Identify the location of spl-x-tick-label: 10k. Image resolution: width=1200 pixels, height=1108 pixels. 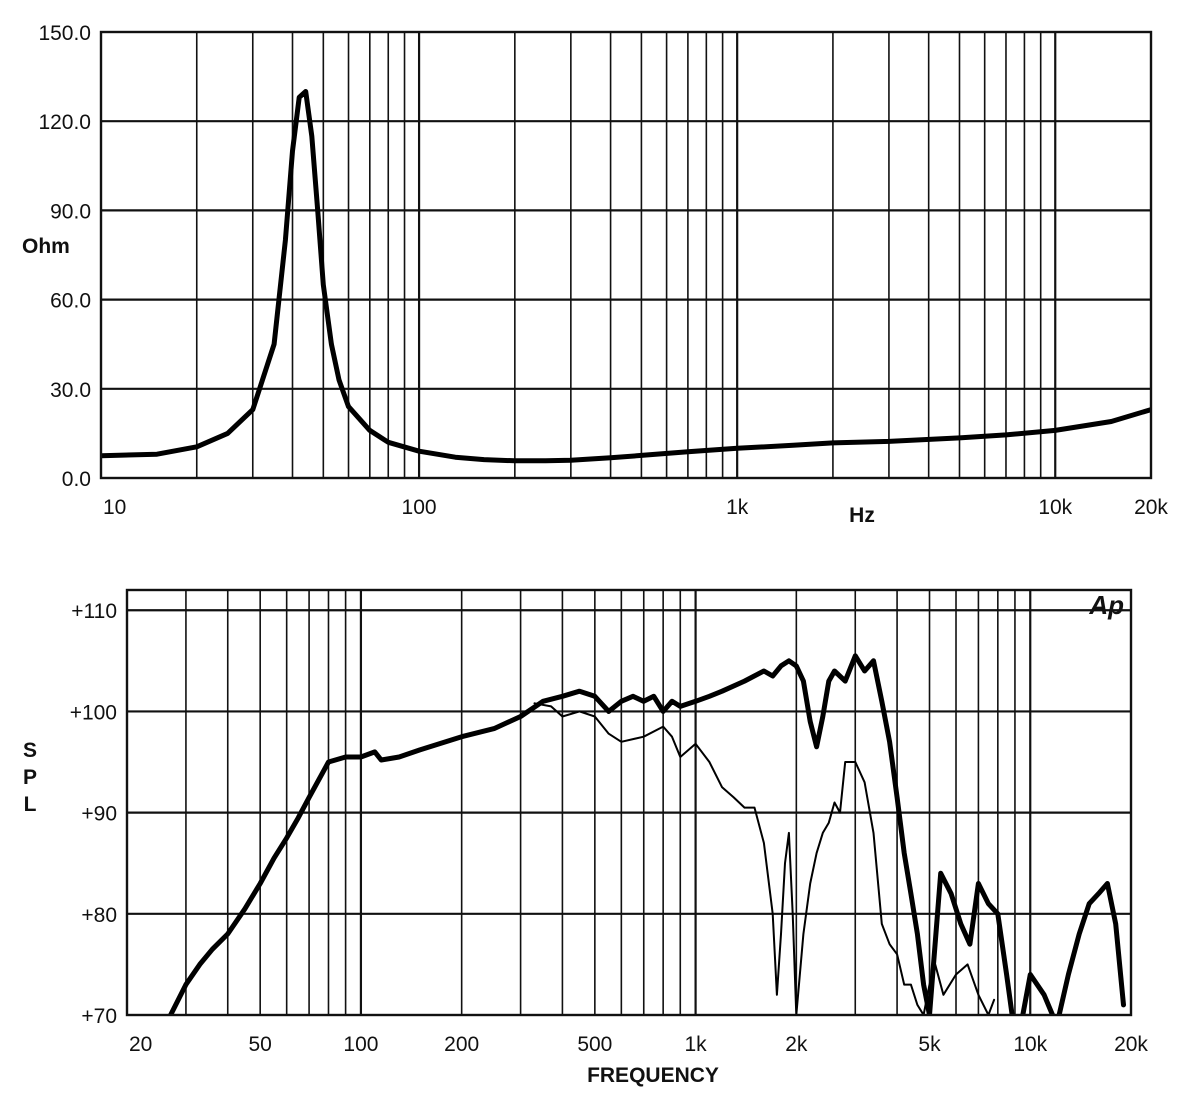
(1030, 1044).